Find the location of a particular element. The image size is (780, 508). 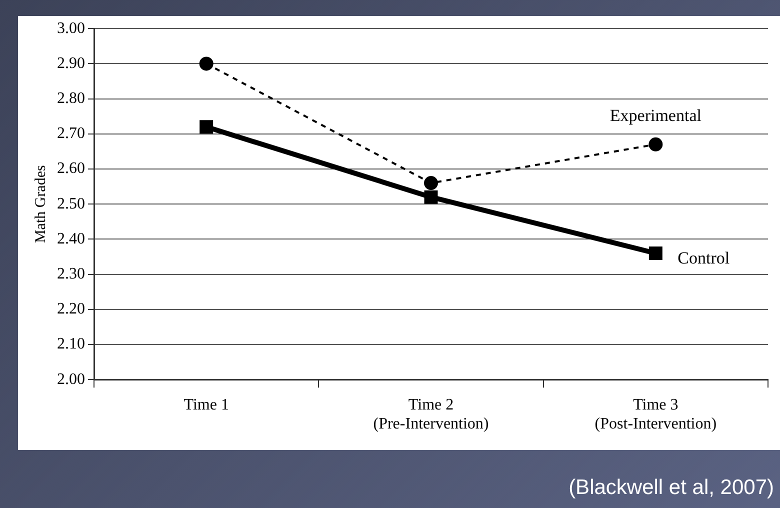

y-tick-label: 2.30 is located at coordinates (71, 274).